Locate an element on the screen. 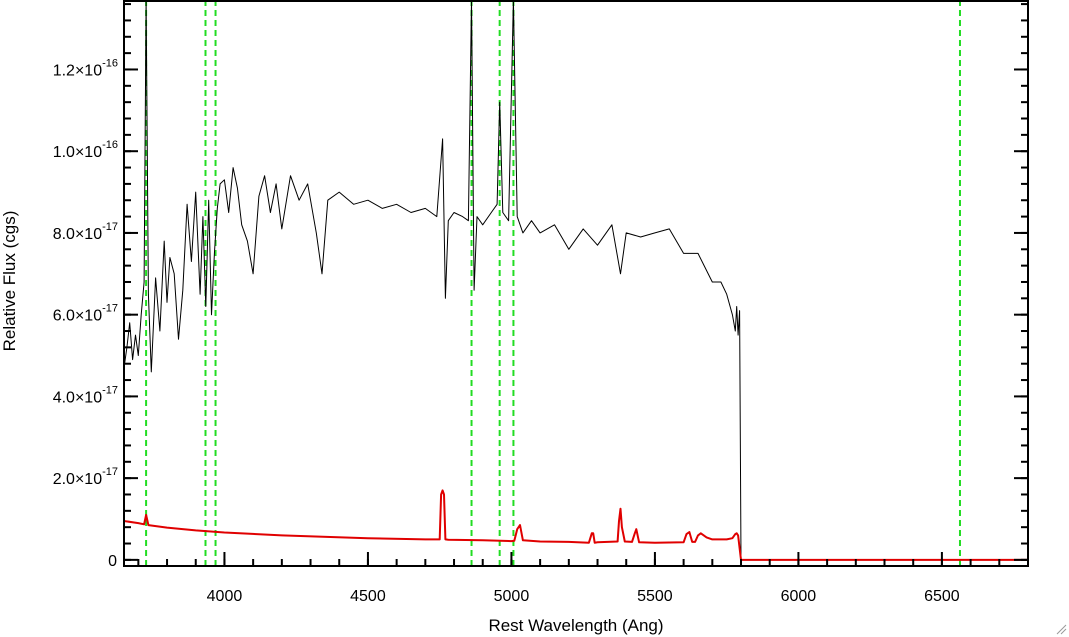 This screenshot has height=637, width=1069. x-tick-label: 6500 is located at coordinates (942, 596).